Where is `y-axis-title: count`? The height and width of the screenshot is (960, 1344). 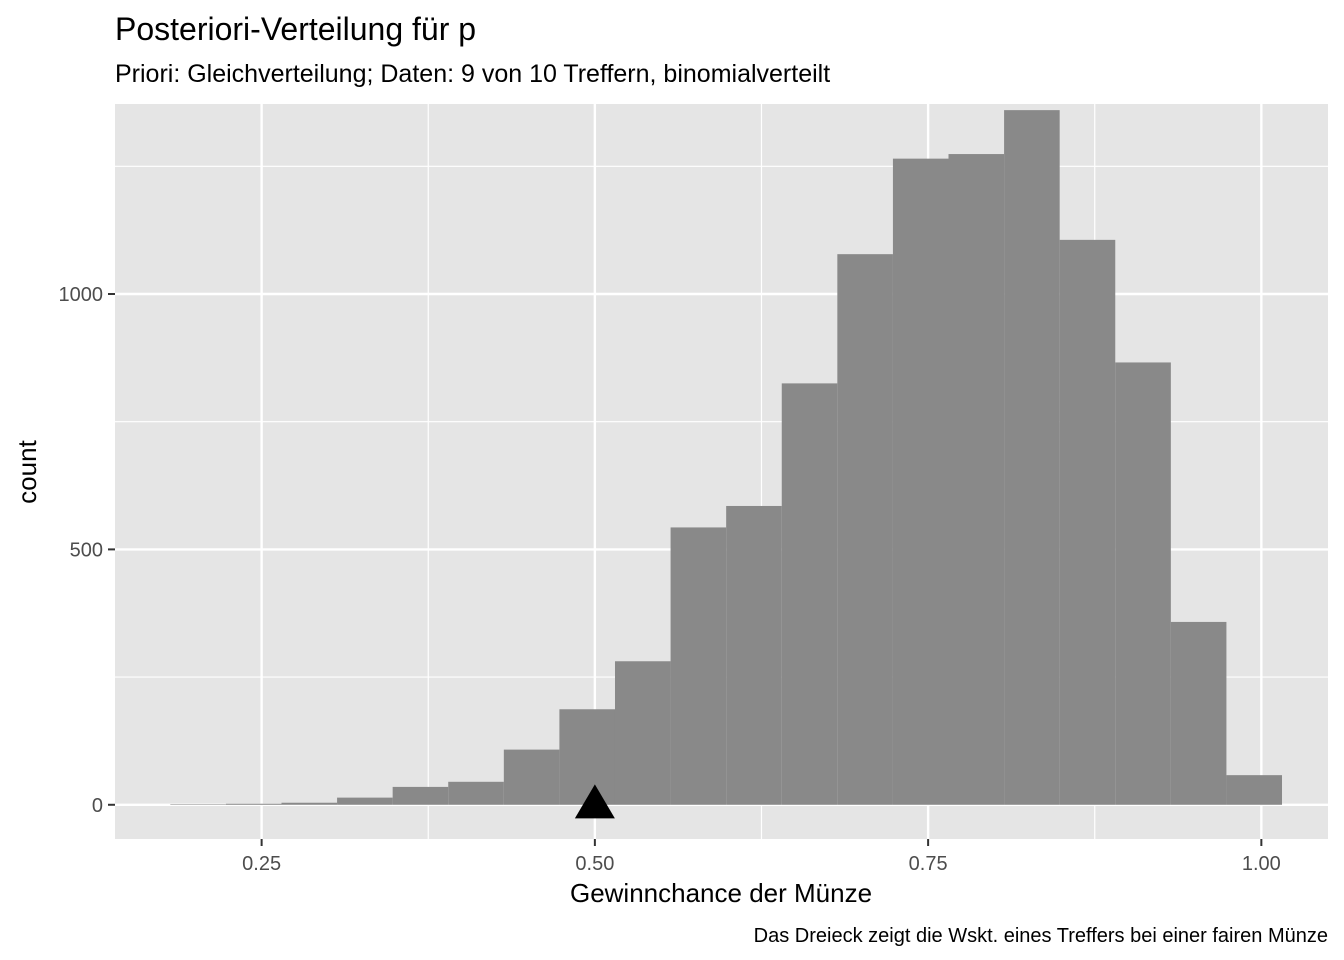 y-axis-title: count is located at coordinates (27, 471).